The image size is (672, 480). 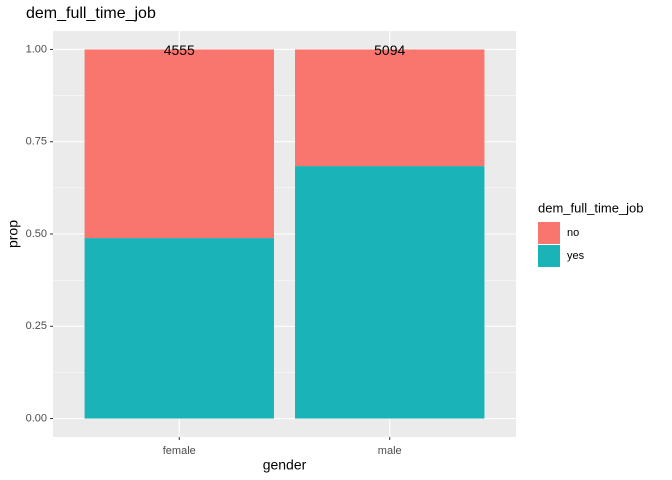 What do you see at coordinates (91, 13) in the screenshot?
I see `chart-title: dem_full_time_job` at bounding box center [91, 13].